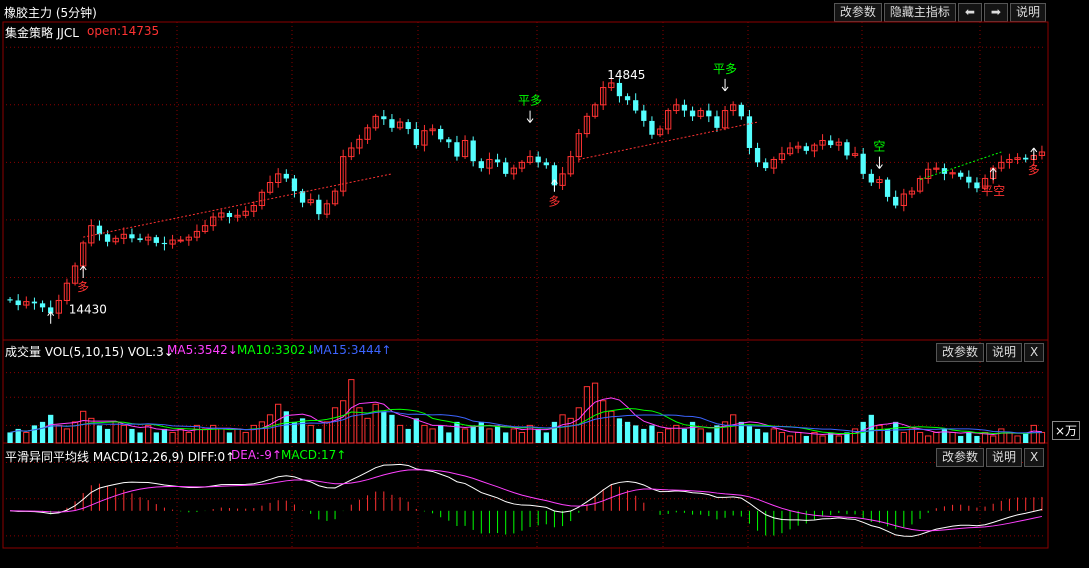 This screenshot has height=568, width=1089. What do you see at coordinates (919, 12) in the screenshot?
I see `hide-main-indicator-button: 隐藏主指标` at bounding box center [919, 12].